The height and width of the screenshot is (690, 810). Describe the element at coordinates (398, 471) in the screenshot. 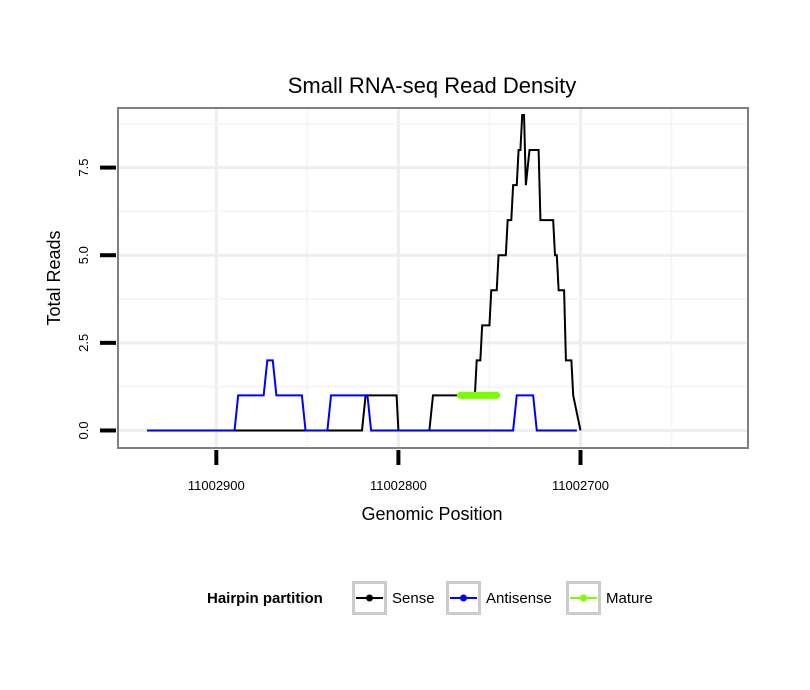

I see `x-axis: 11002900 11002800 11002700` at that location.